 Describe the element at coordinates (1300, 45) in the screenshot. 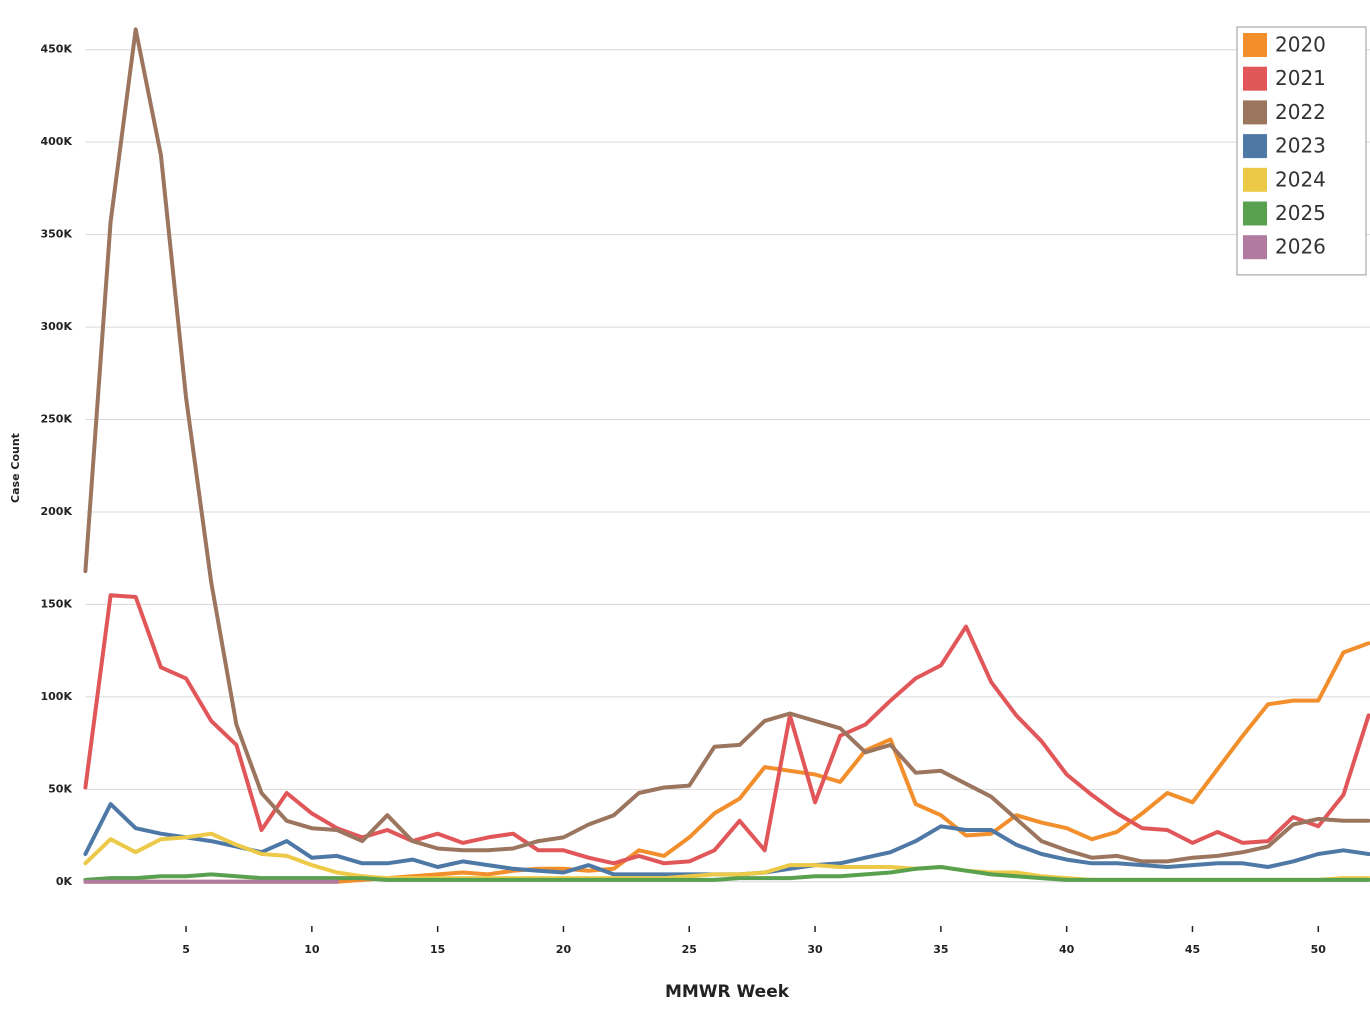

I see `legend-label: 2020` at that location.